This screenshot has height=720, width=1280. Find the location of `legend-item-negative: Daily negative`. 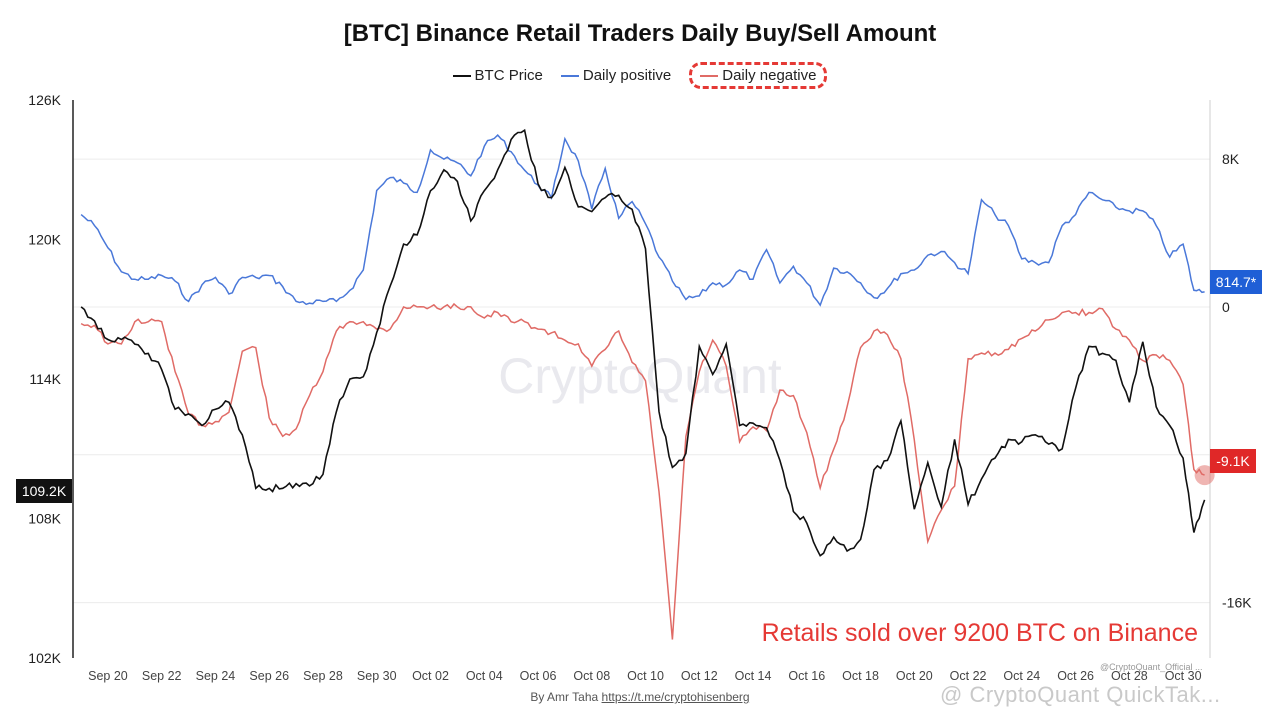

legend-item-negative: Daily negative is located at coordinates (758, 75).